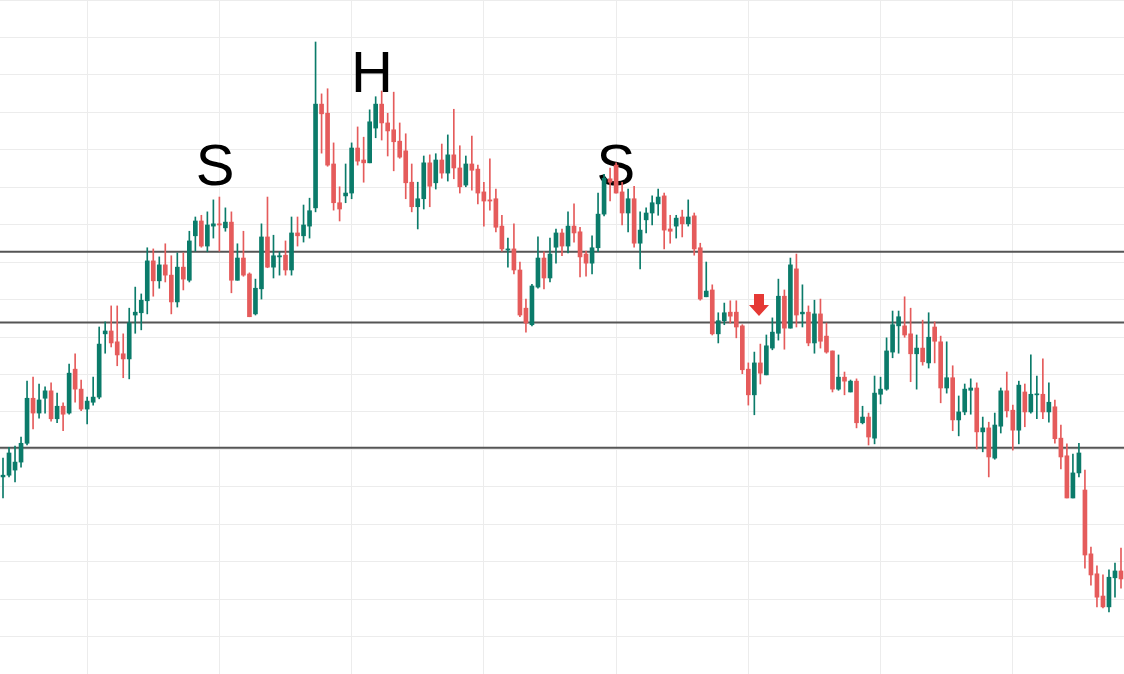 This screenshot has width=1124, height=674. What do you see at coordinates (372, 71) in the screenshot?
I see `annotation: H` at bounding box center [372, 71].